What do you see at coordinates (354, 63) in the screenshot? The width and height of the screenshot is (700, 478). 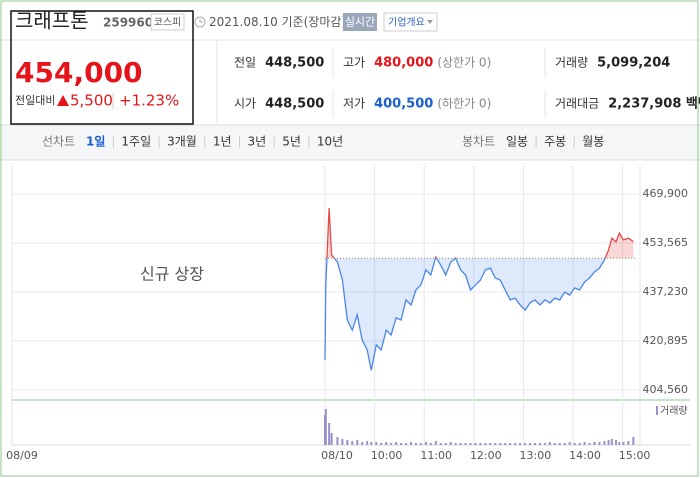 I see `stat-label: 고가` at bounding box center [354, 63].